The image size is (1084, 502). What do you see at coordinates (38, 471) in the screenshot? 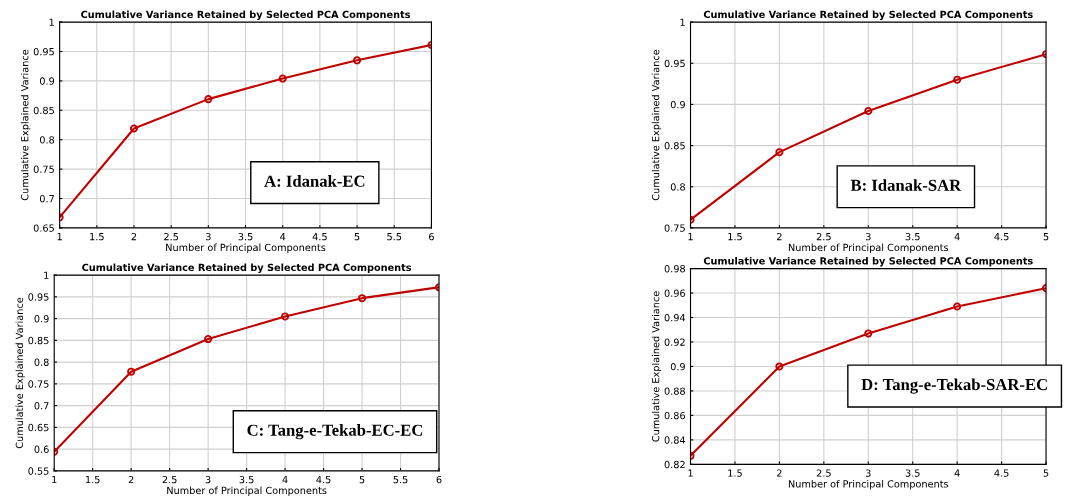
I see `y-tick-label: 0.55` at bounding box center [38, 471].